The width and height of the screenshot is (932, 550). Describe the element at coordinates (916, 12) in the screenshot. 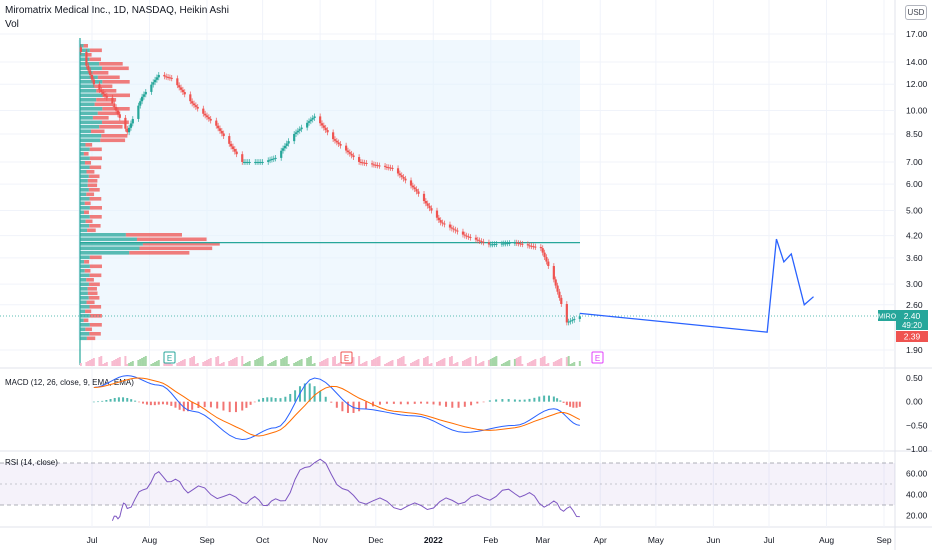

I see `currency-button: USD` at that location.